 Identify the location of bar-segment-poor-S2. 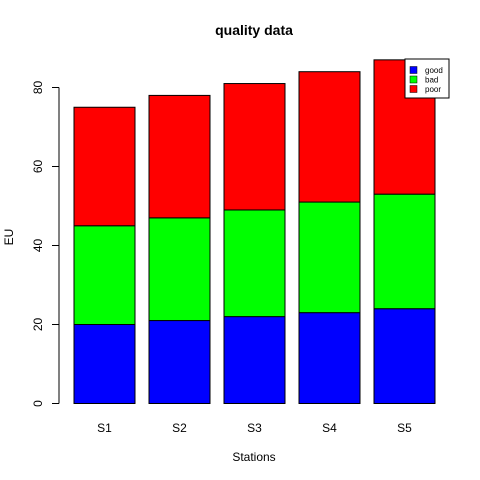
(179, 156).